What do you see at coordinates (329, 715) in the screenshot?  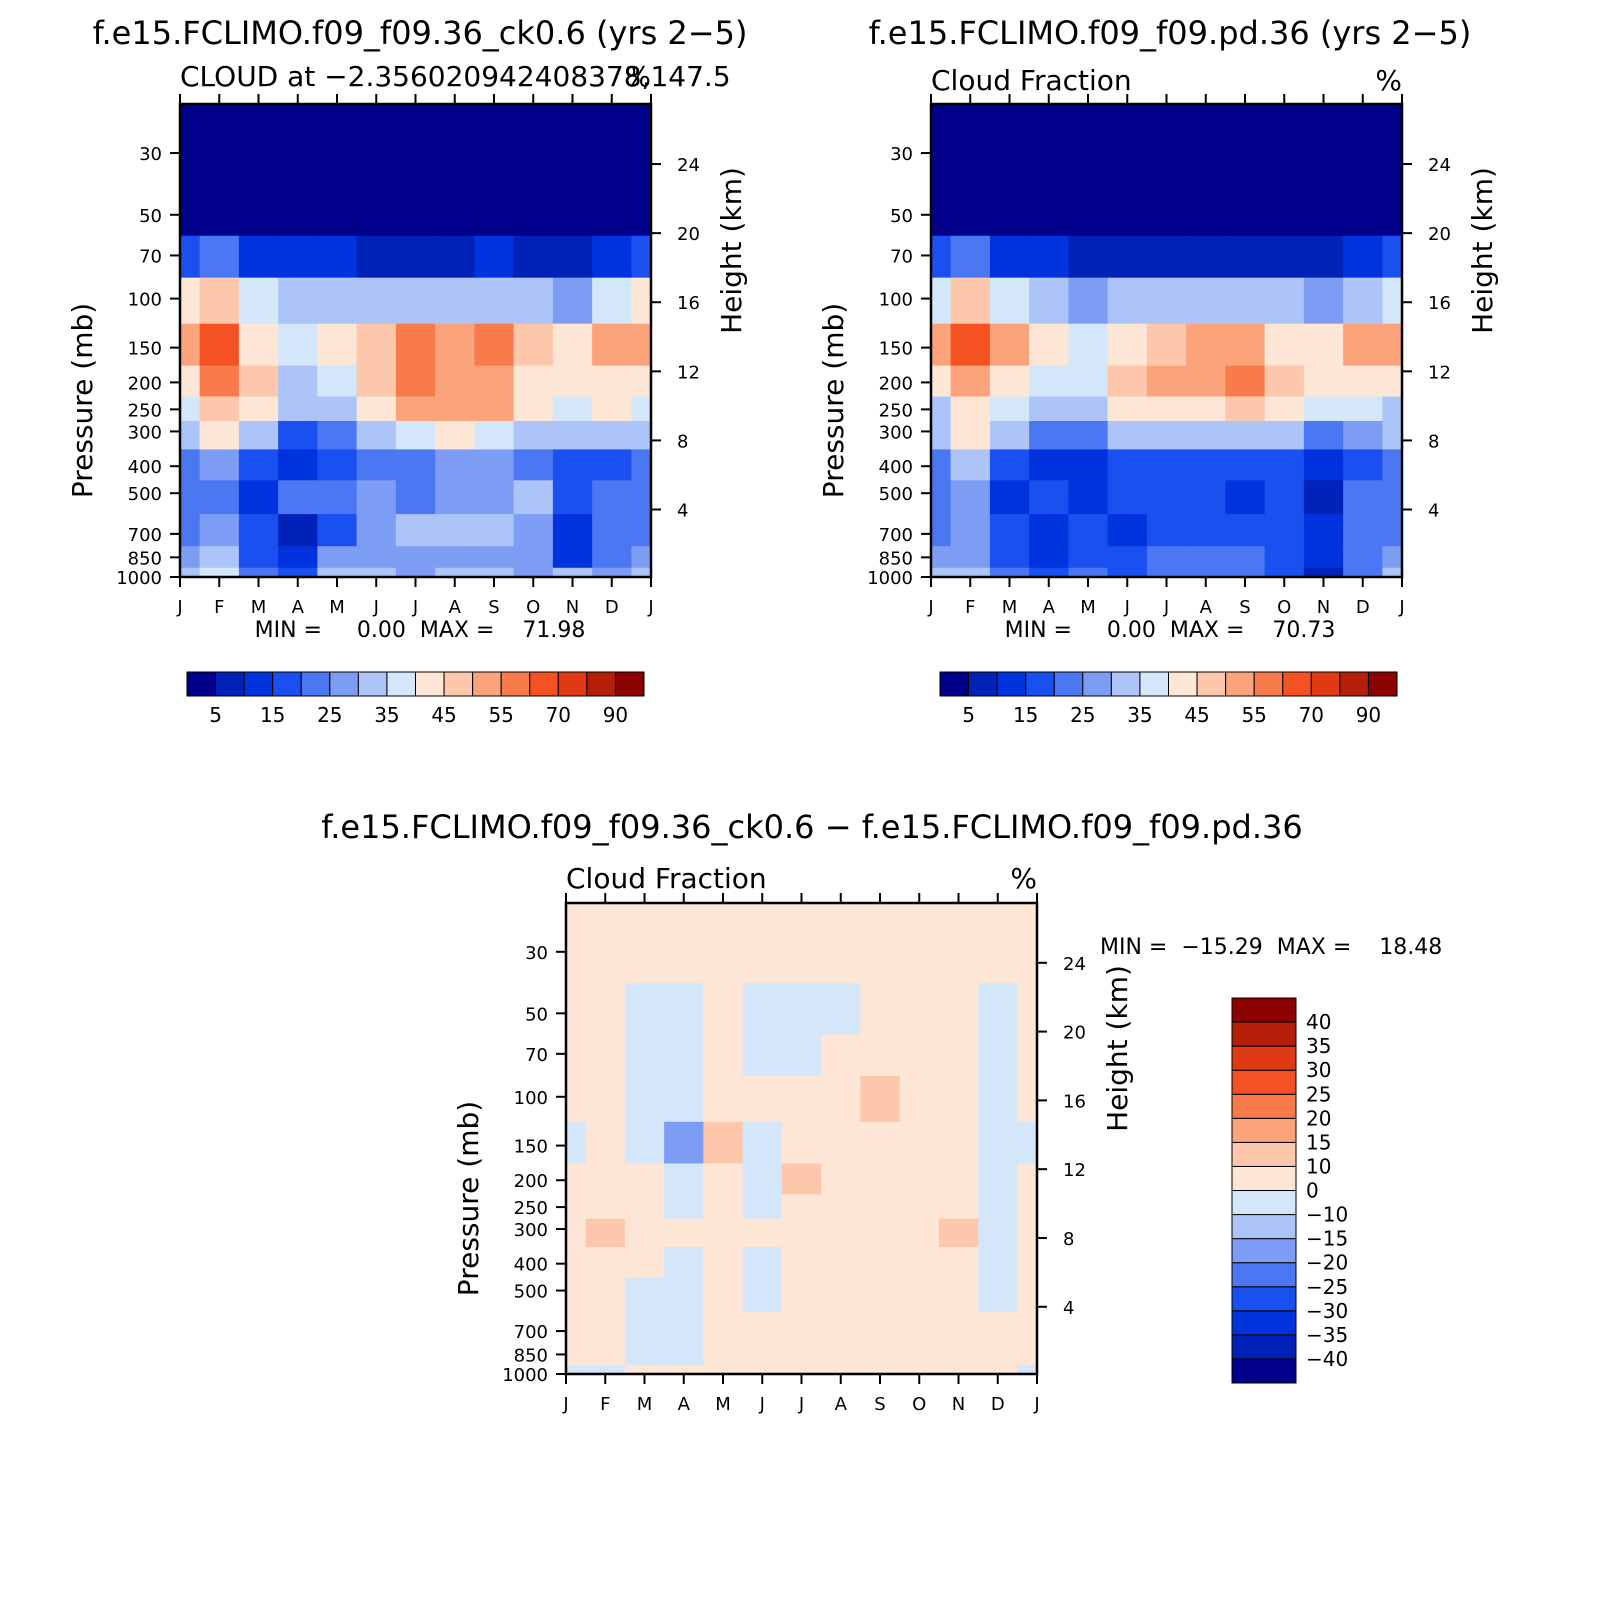 I see `colorbar-label: 25` at bounding box center [329, 715].